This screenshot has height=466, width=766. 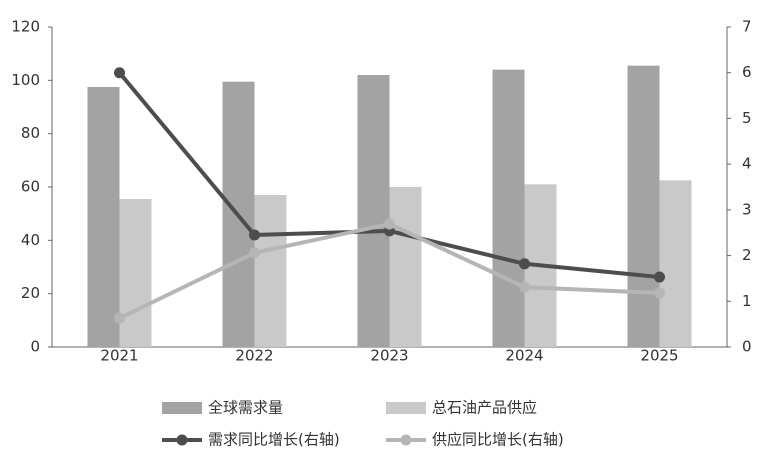 What do you see at coordinates (659, 356) in the screenshot?
I see `x-tick-label: 2025` at bounding box center [659, 356].